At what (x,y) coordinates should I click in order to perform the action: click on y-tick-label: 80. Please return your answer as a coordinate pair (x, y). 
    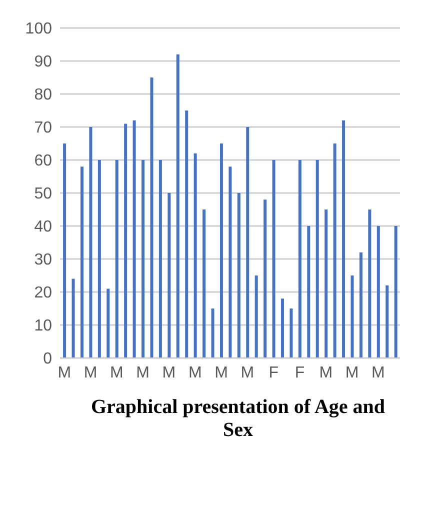
    Looking at the image, I should click on (43, 95).